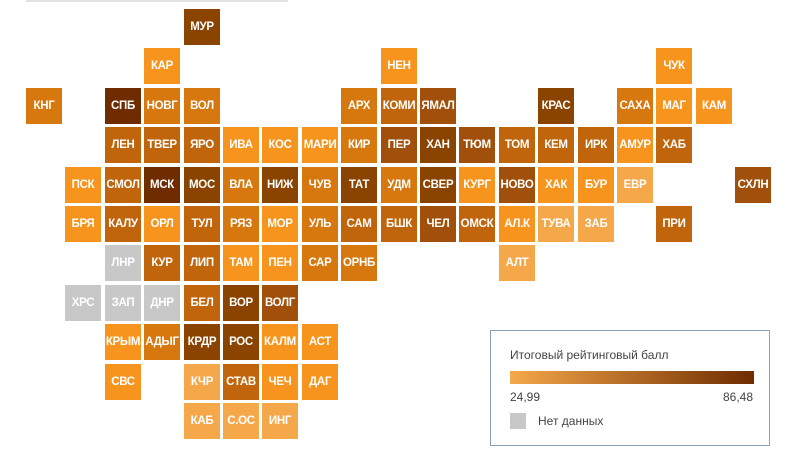 The height and width of the screenshot is (465, 800). What do you see at coordinates (123, 106) in the screenshot?
I see `region-tile: СПБ` at bounding box center [123, 106].